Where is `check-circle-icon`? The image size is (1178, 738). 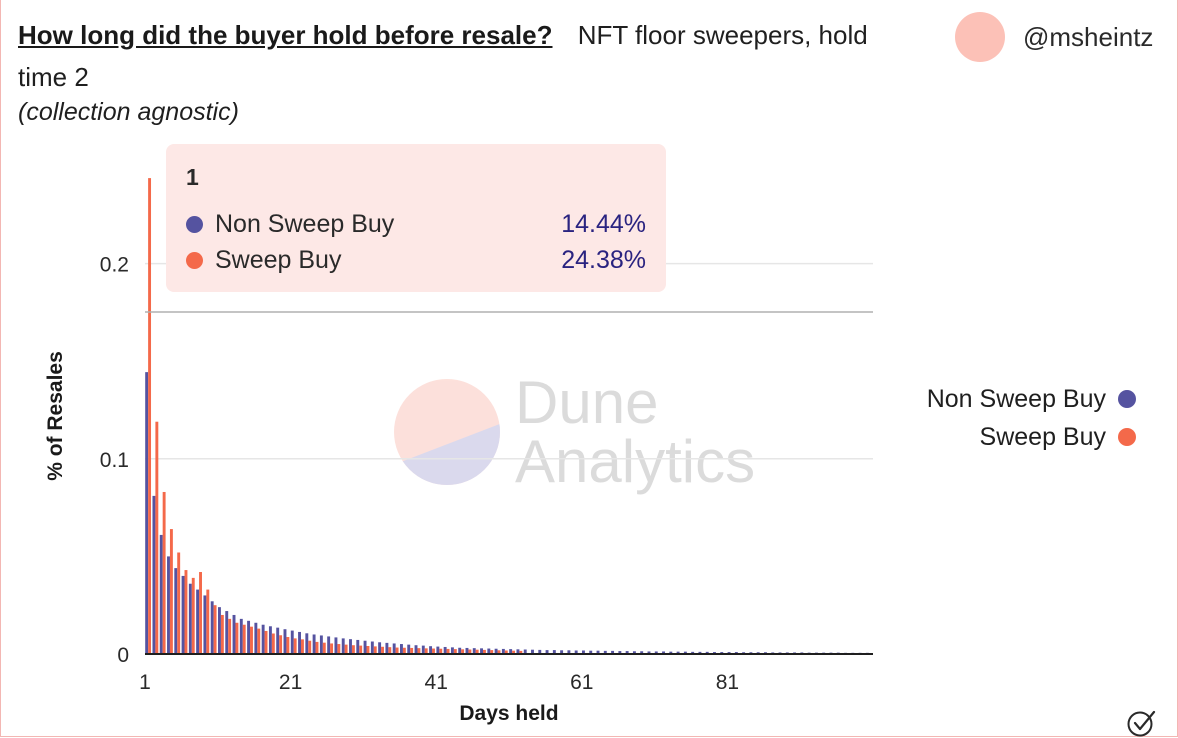 check-circle-icon is located at coordinates (1143, 723).